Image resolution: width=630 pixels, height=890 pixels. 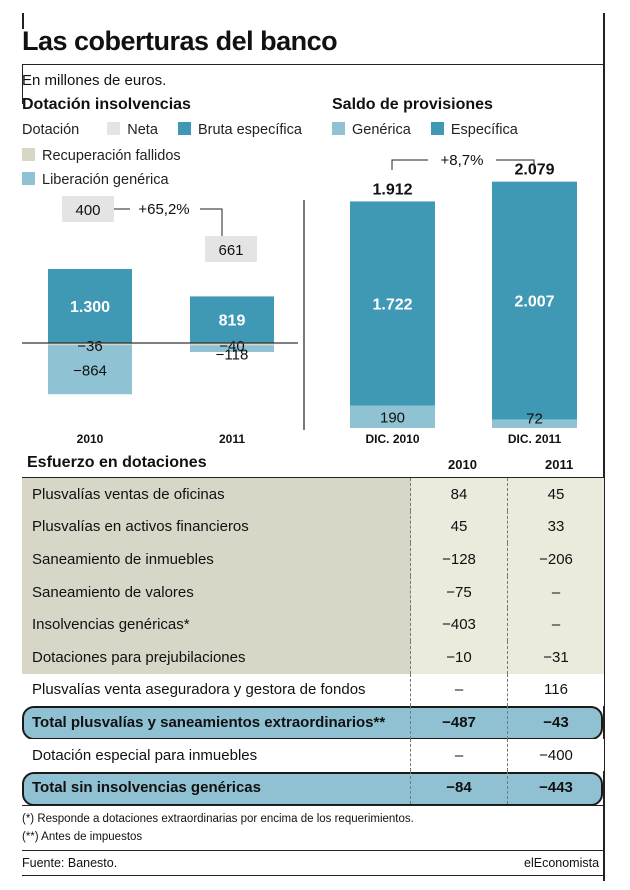 I want to click on neta-box-2011, so click(x=231, y=249).